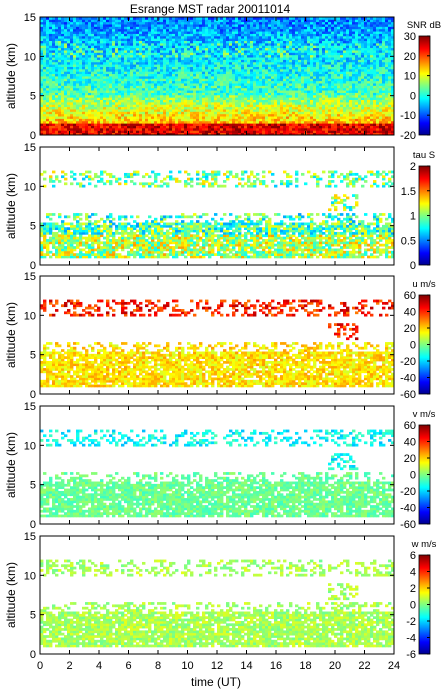  What do you see at coordinates (410, 77) in the screenshot?
I see `colorbar-tick-label: 10` at bounding box center [410, 77].